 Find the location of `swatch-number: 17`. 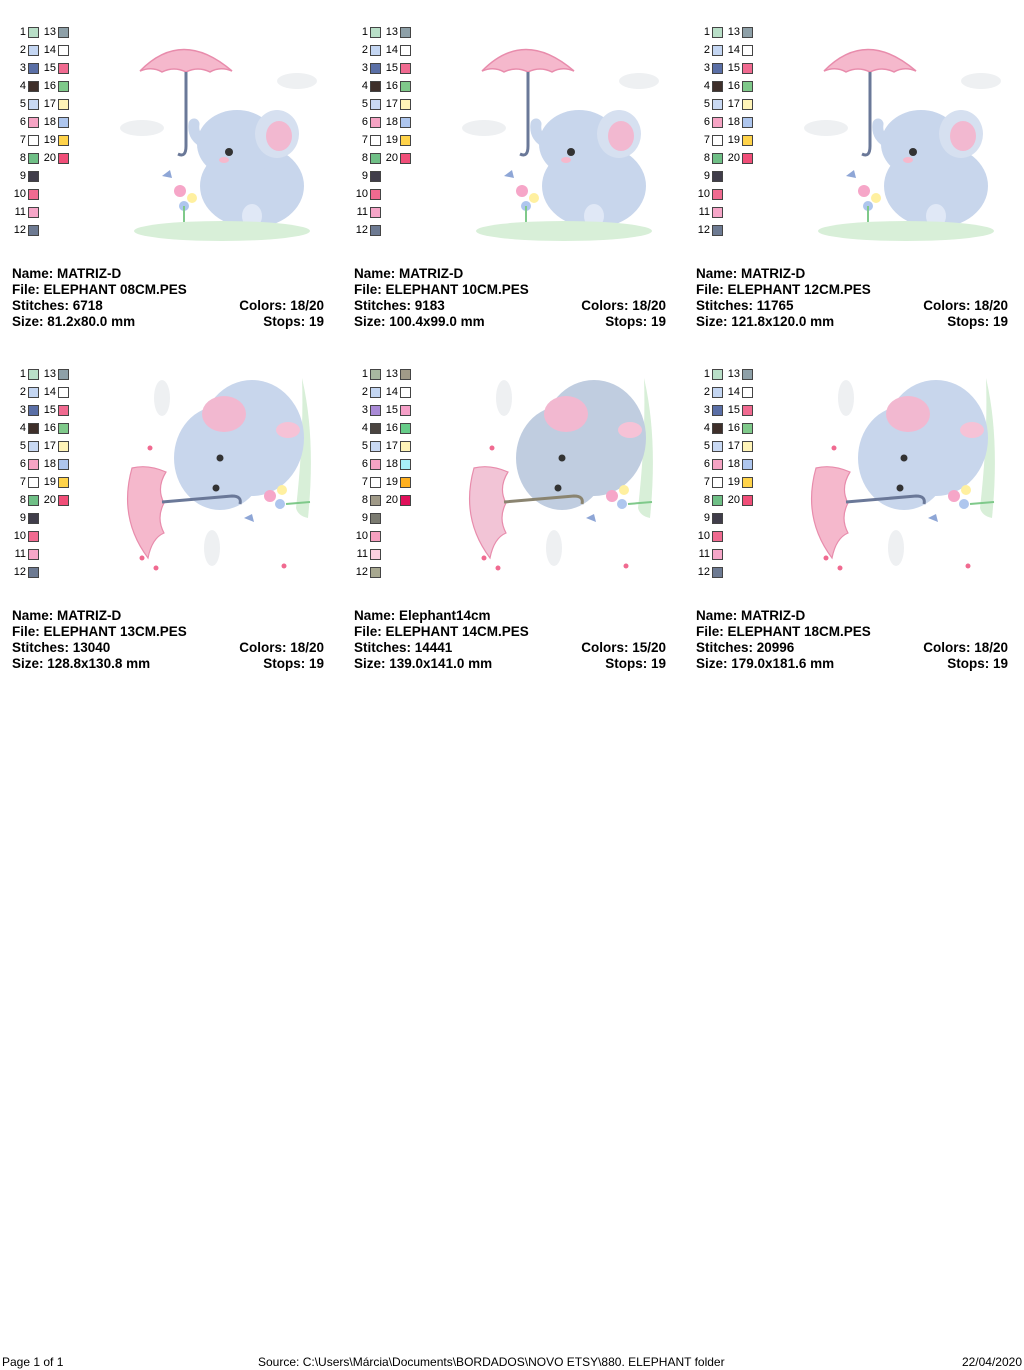

swatch-number: 17 is located at coordinates (391, 446).